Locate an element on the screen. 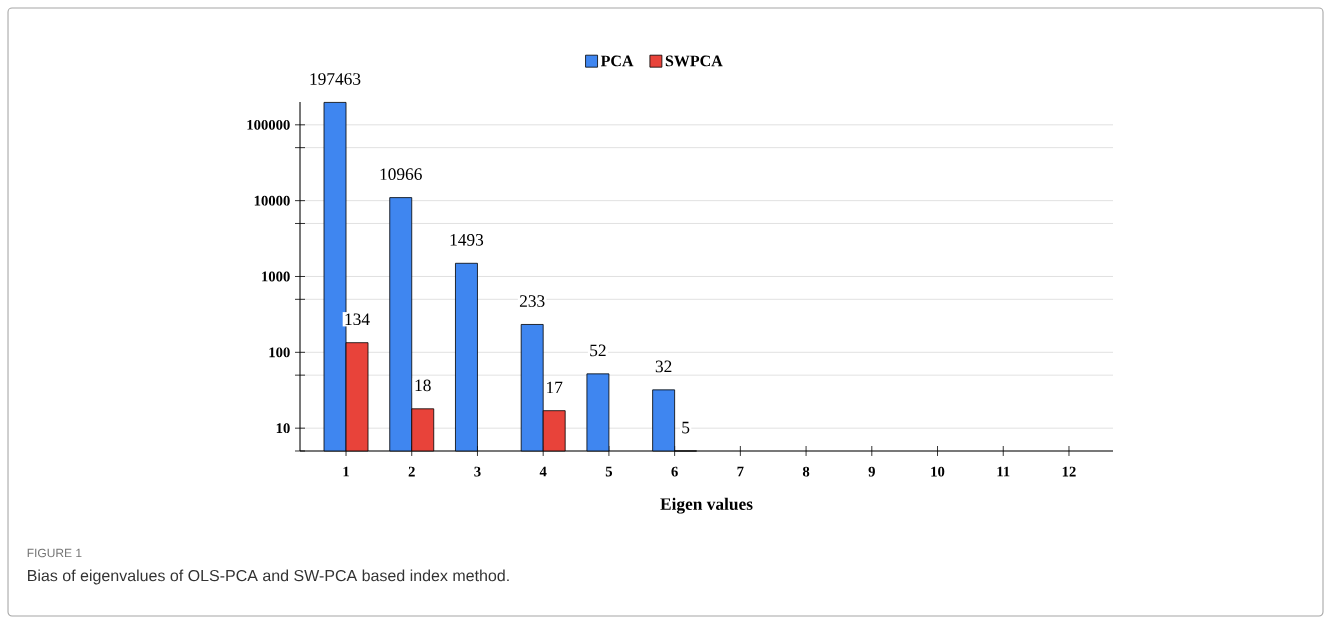 The image size is (1331, 624). data-label: 233 is located at coordinates (532, 301).